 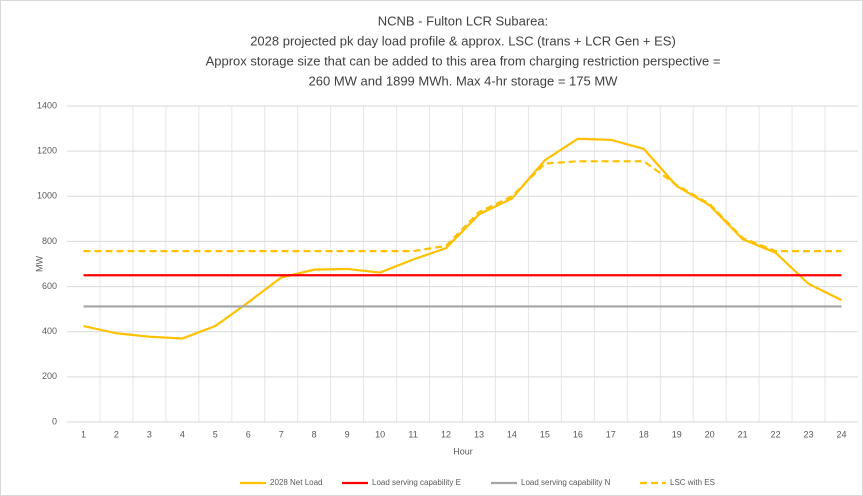 What do you see at coordinates (47, 196) in the screenshot?
I see `y-tick-label: 1000` at bounding box center [47, 196].